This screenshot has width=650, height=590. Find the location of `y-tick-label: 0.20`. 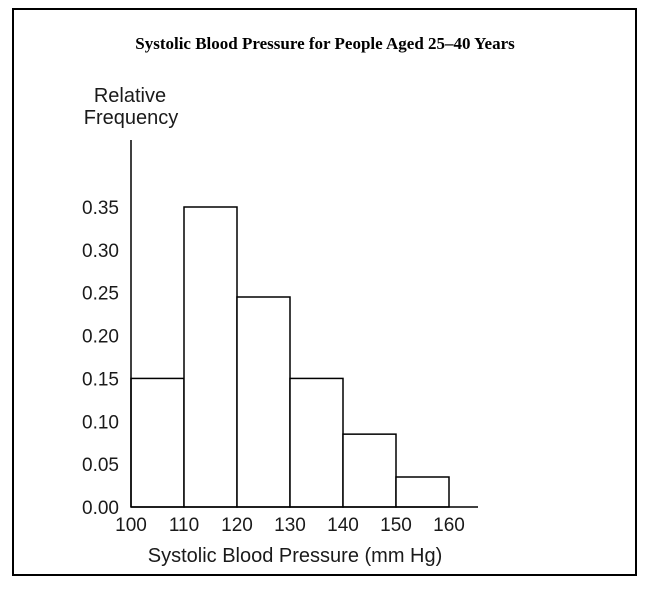

y-tick-label: 0.20 is located at coordinates (100, 337).